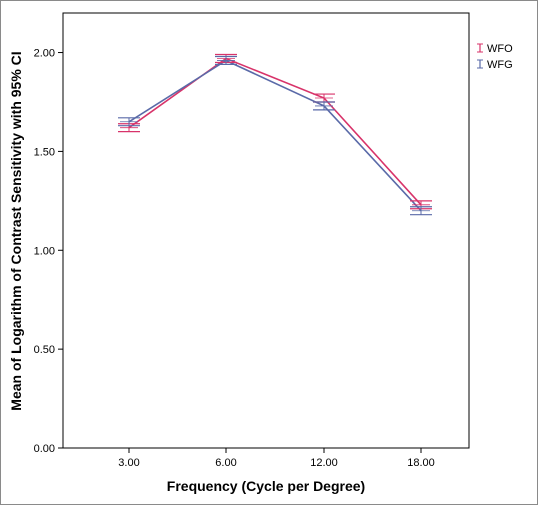 The image size is (538, 505). Describe the element at coordinates (44, 54) in the screenshot. I see `y-tick-label: 2.00` at that location.